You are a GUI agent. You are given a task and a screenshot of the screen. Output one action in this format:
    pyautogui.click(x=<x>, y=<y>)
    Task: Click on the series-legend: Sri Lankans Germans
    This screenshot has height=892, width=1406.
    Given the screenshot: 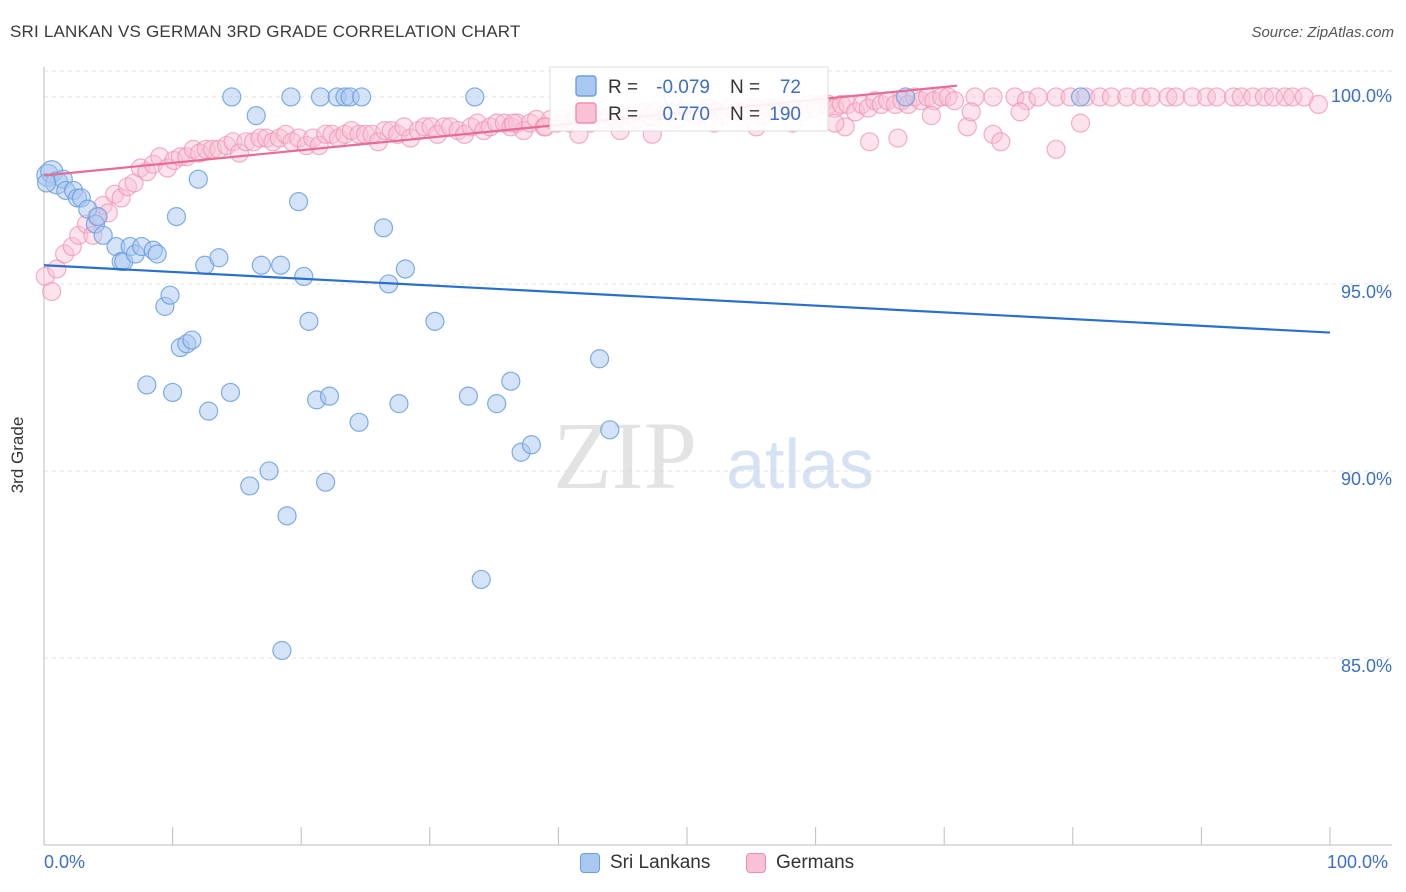 What is the action you would take?
    pyautogui.click(x=703, y=865)
    